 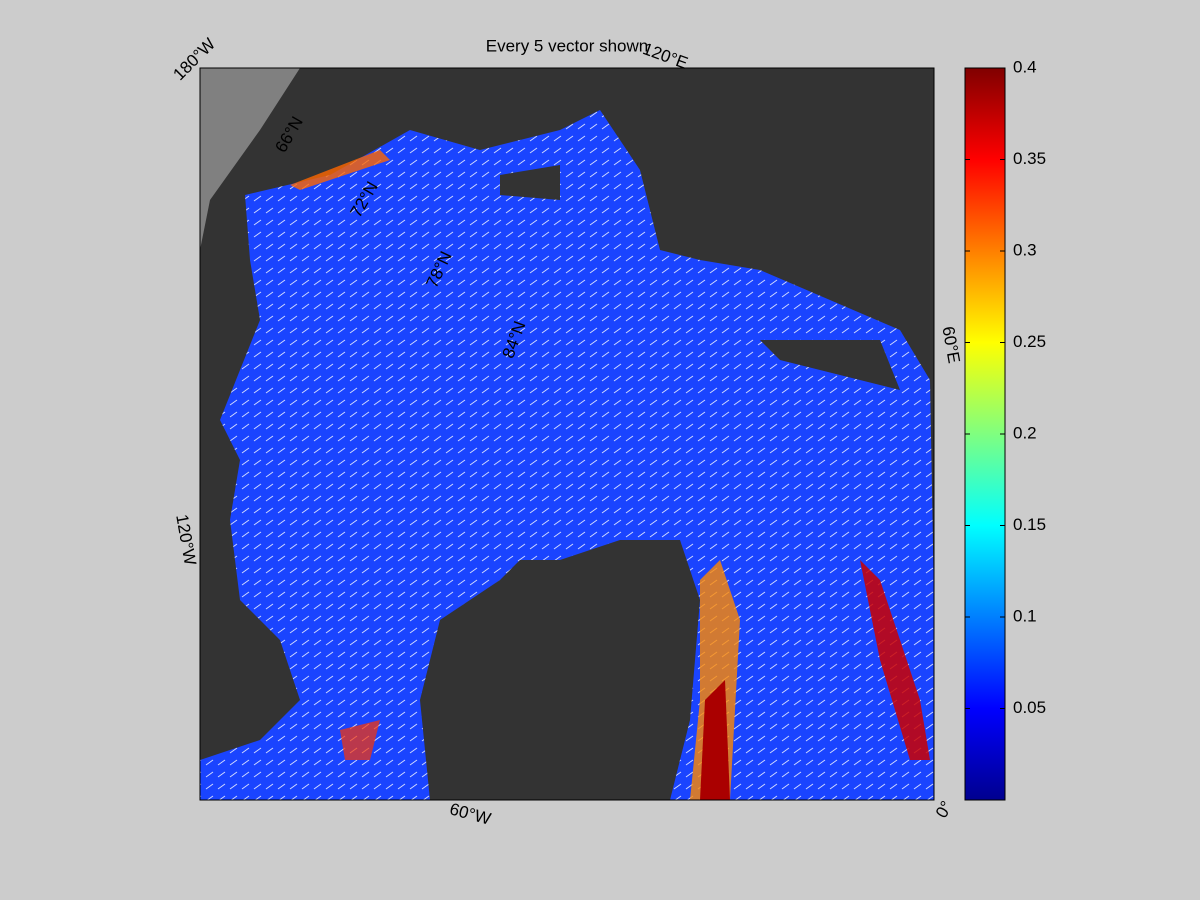 What do you see at coordinates (985, 434) in the screenshot?
I see `colorbar` at bounding box center [985, 434].